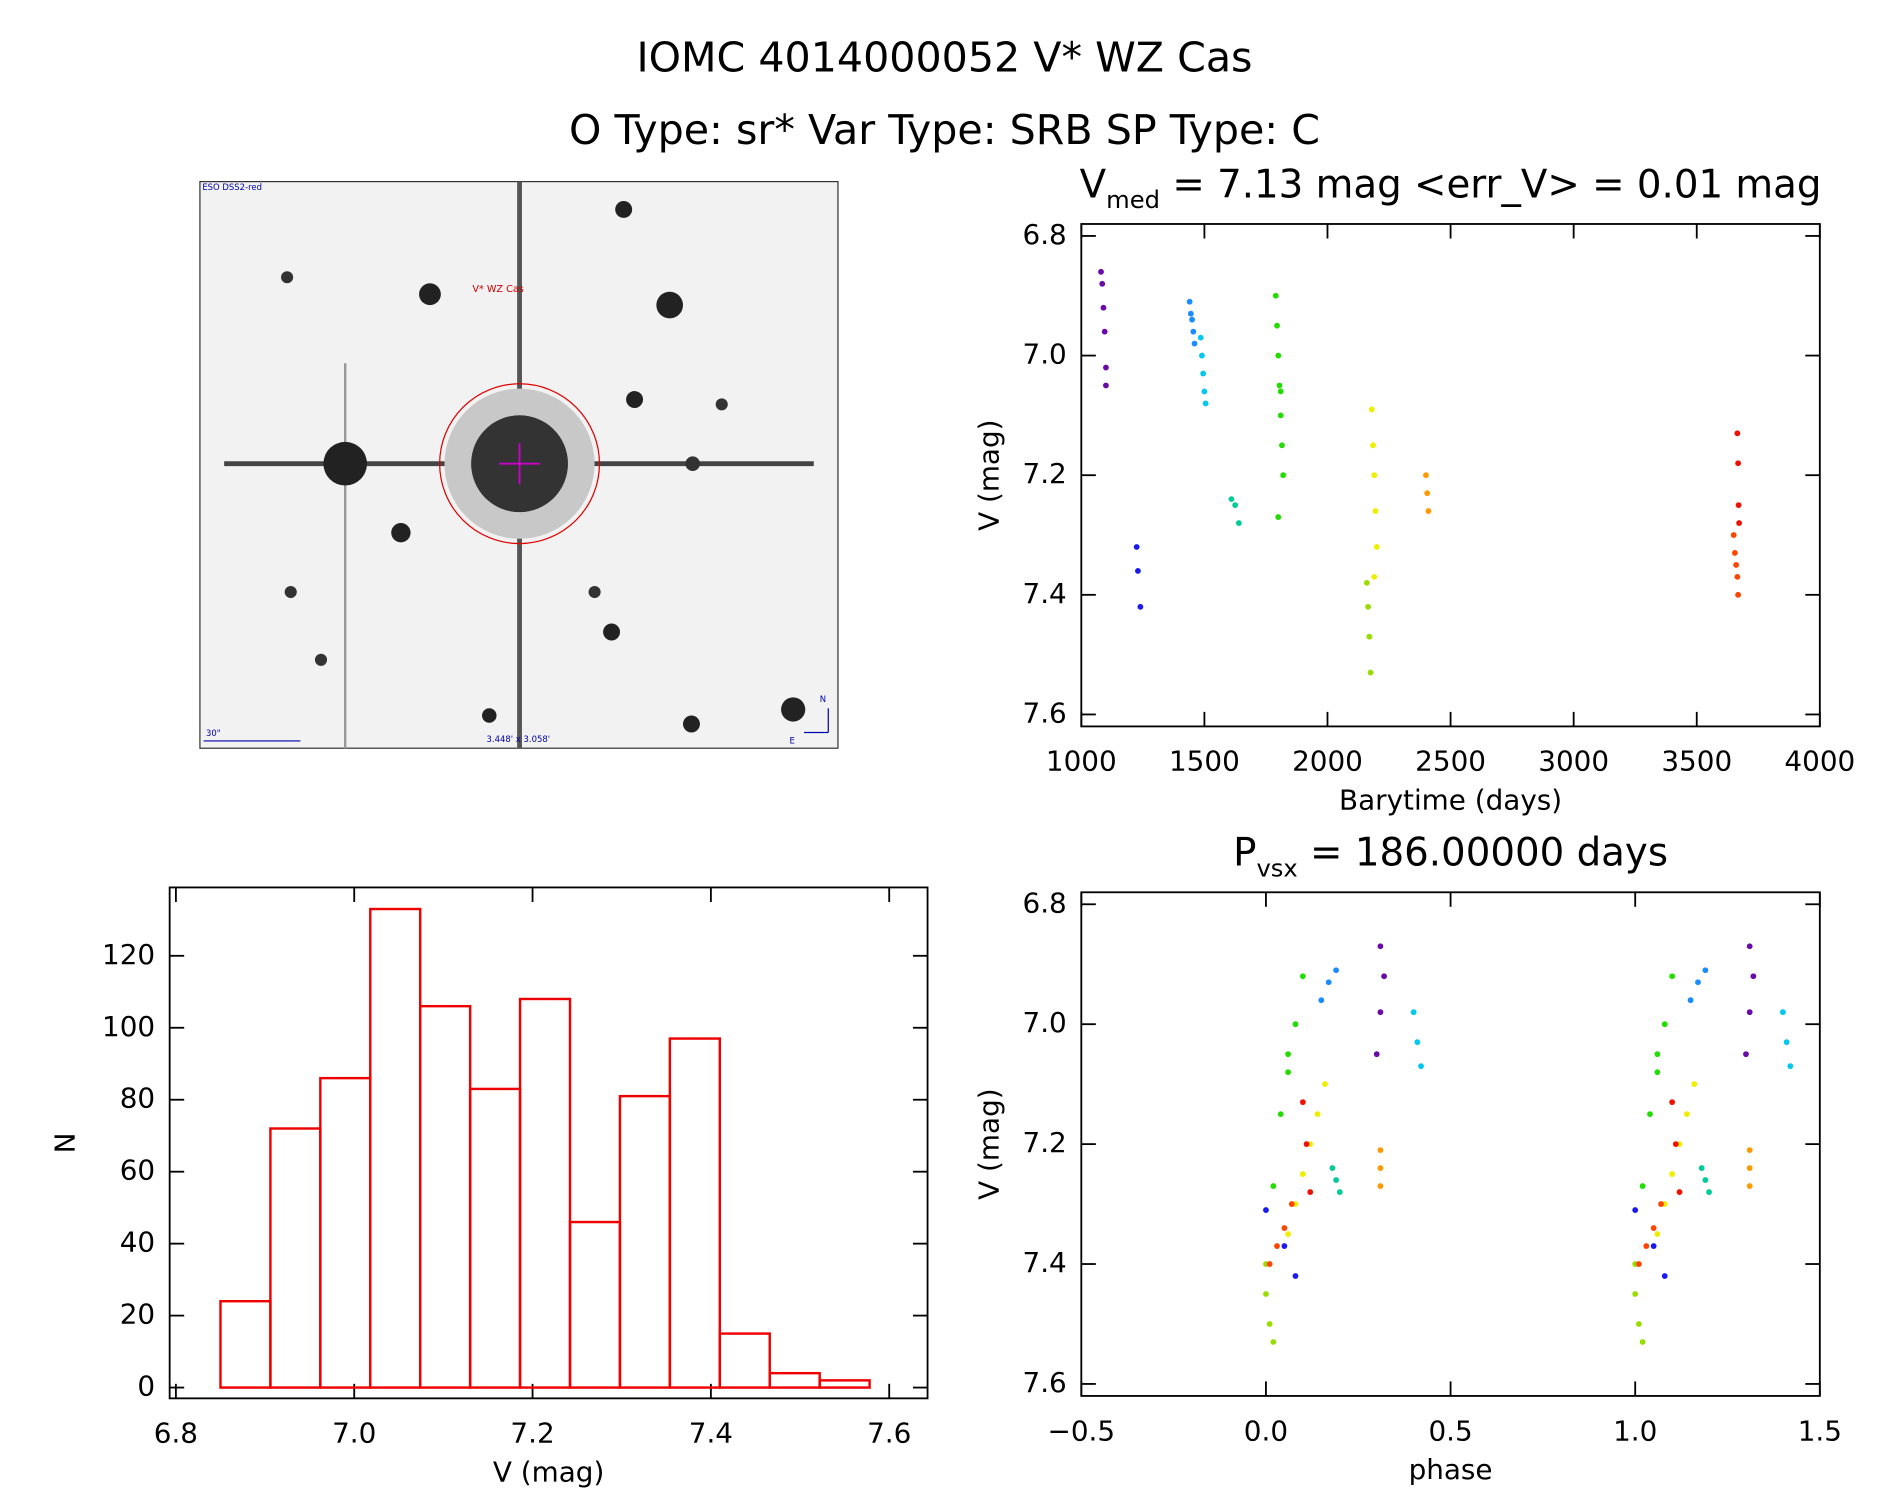 This screenshot has height=1494, width=1889. I want to click on chart-title-part: med, so click(1133, 200).